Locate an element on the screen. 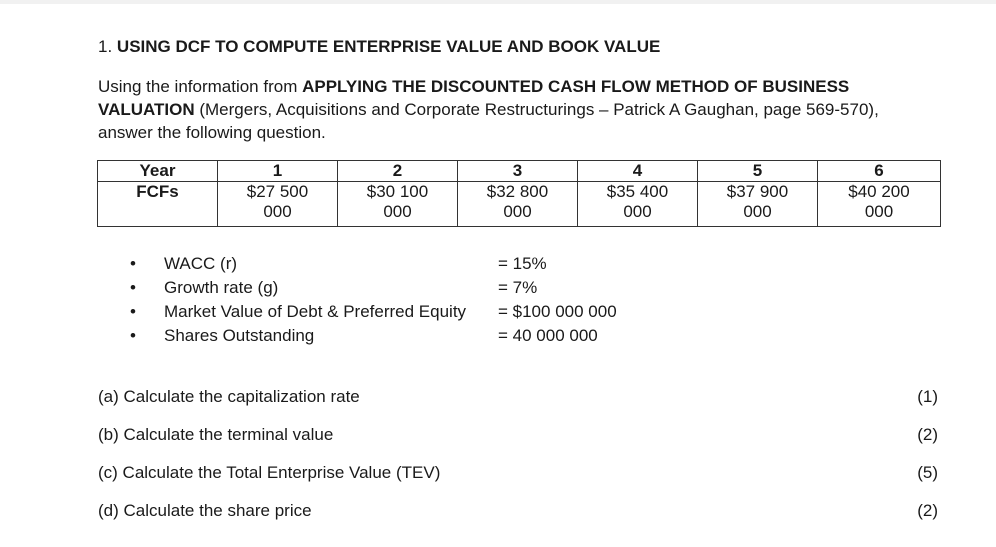  fcf-cell-1-line-1: $27 500 is located at coordinates (277, 191).